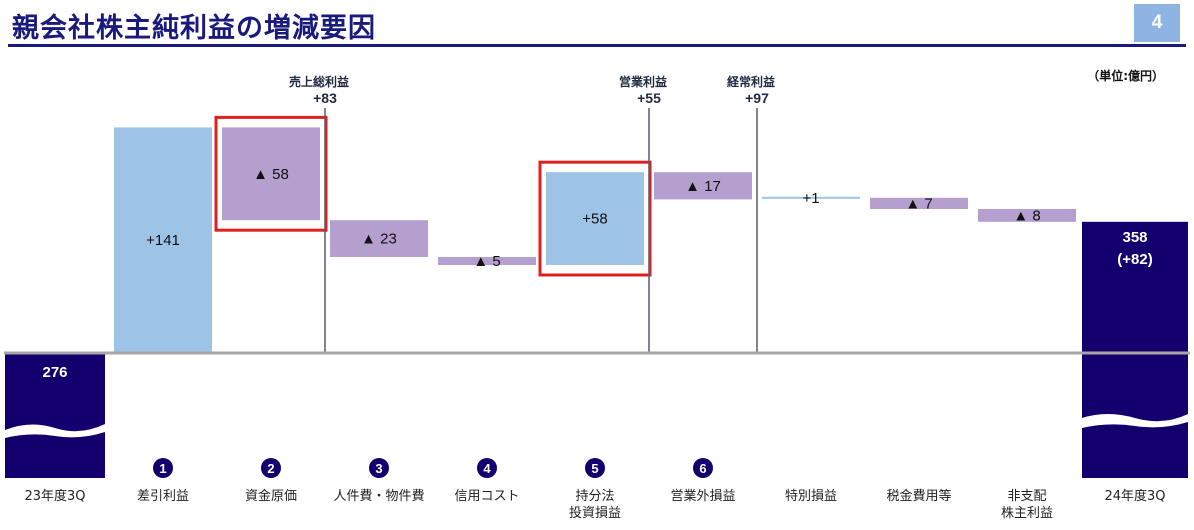 This screenshot has width=1194, height=530. I want to click on milestone-value-1: +83, so click(325, 98).